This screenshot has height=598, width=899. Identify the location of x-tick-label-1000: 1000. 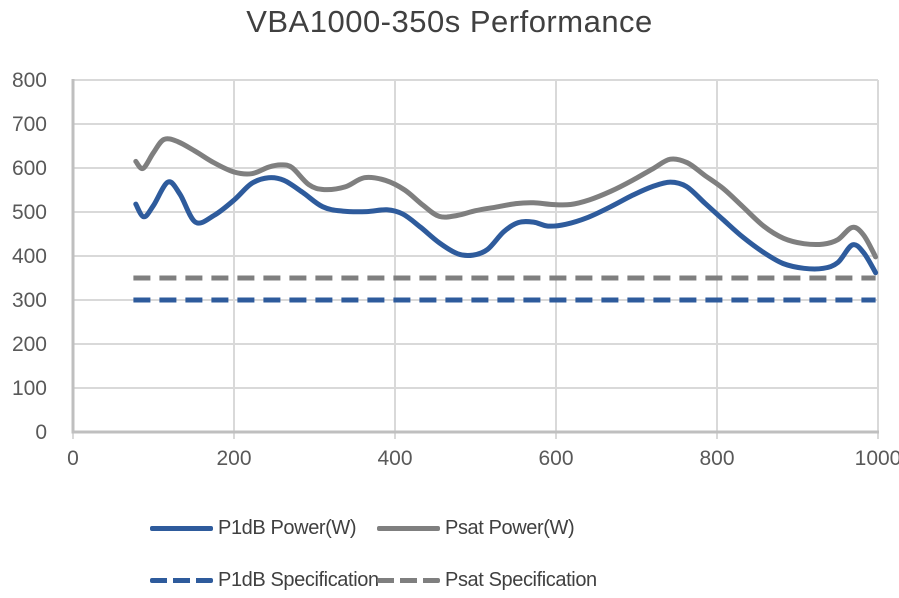
(877, 458).